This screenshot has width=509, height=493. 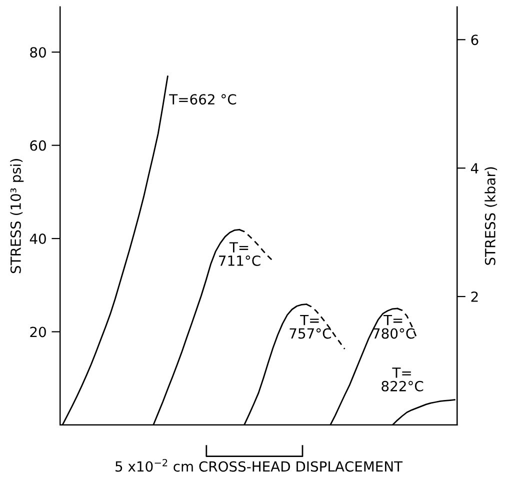 What do you see at coordinates (38, 145) in the screenshot?
I see `y-tick-label: 60` at bounding box center [38, 145].